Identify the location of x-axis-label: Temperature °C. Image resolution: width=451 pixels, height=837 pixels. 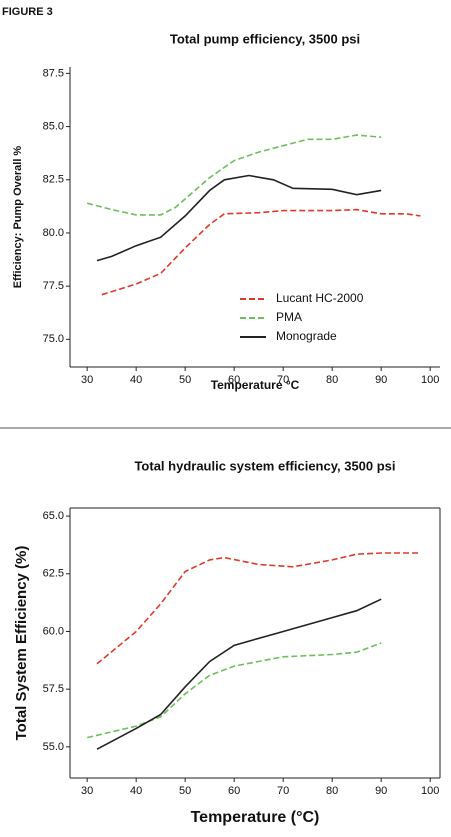
(255, 385).